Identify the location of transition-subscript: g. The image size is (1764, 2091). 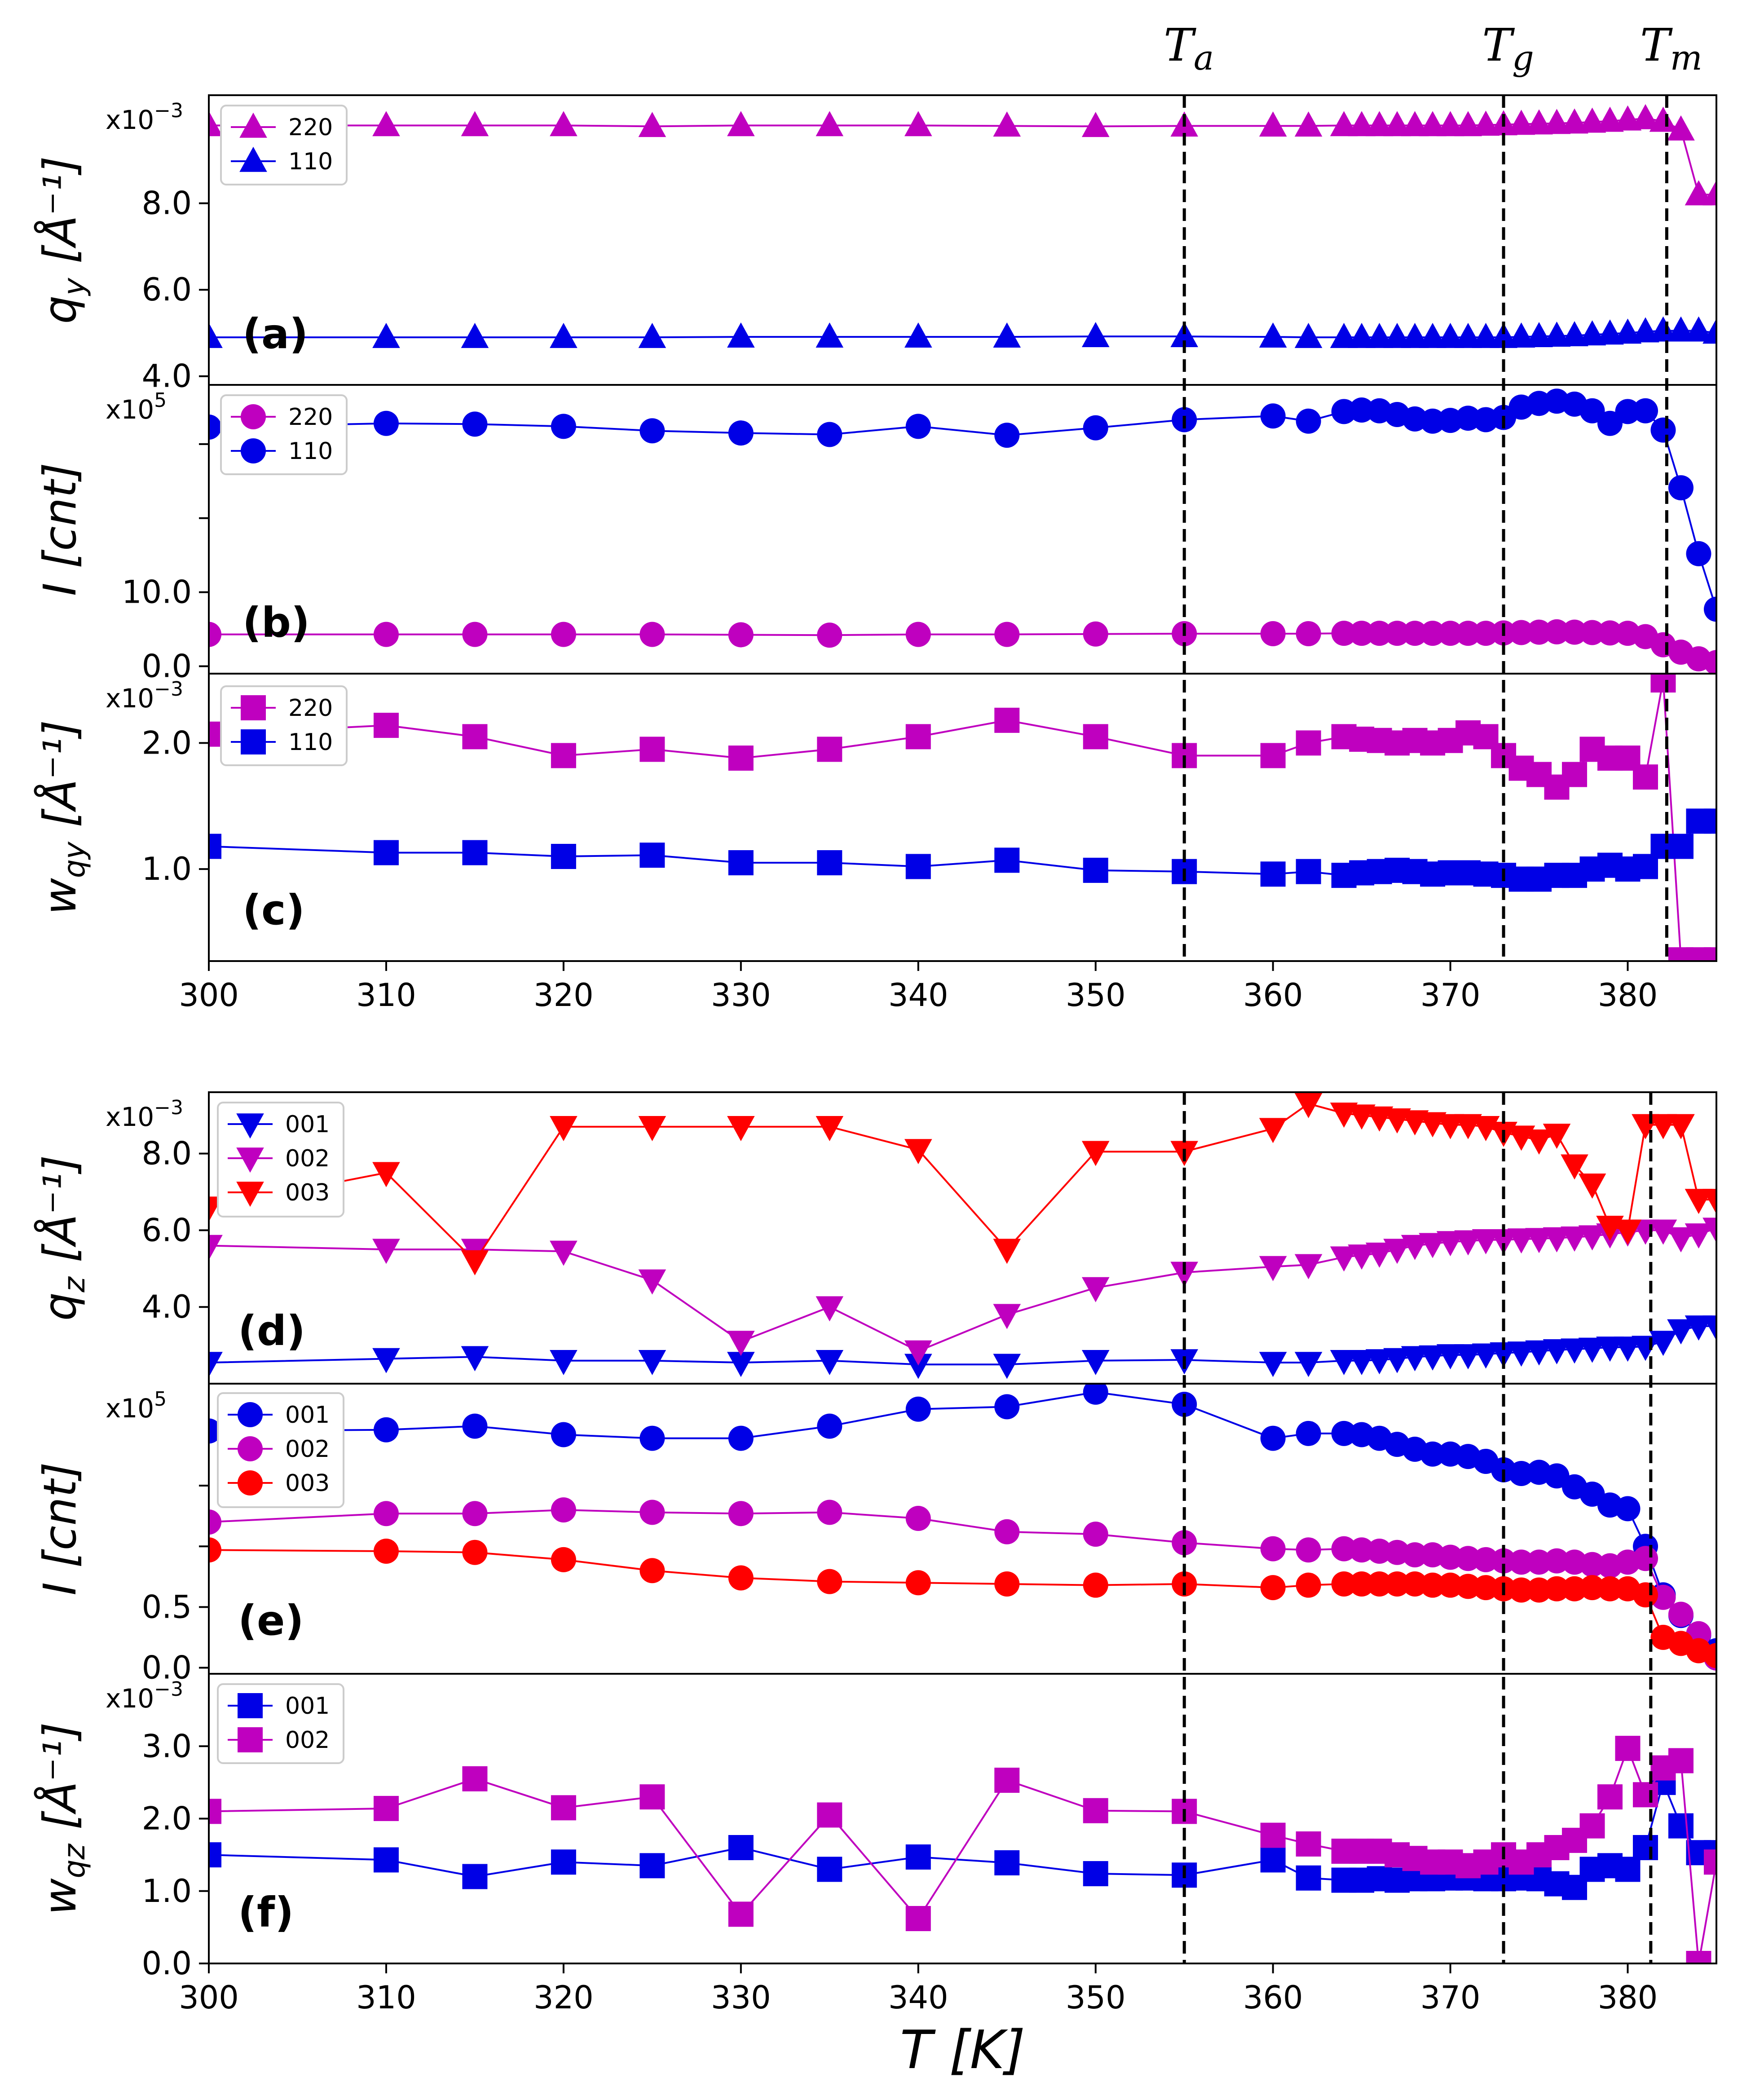
(1523, 58).